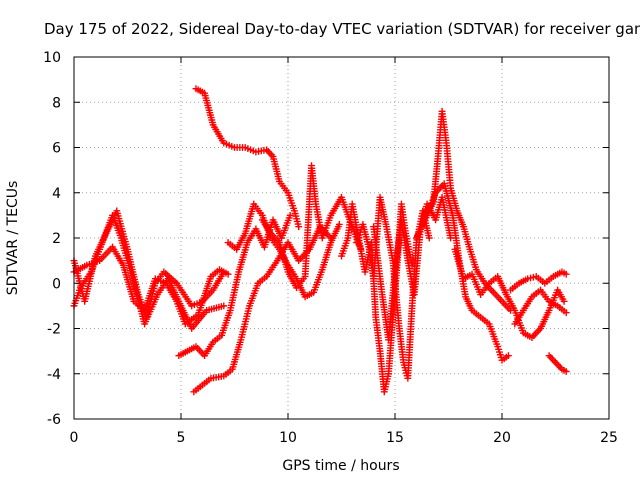 The height and width of the screenshot is (480, 640). I want to click on y-tick-label: 0, so click(56, 284).